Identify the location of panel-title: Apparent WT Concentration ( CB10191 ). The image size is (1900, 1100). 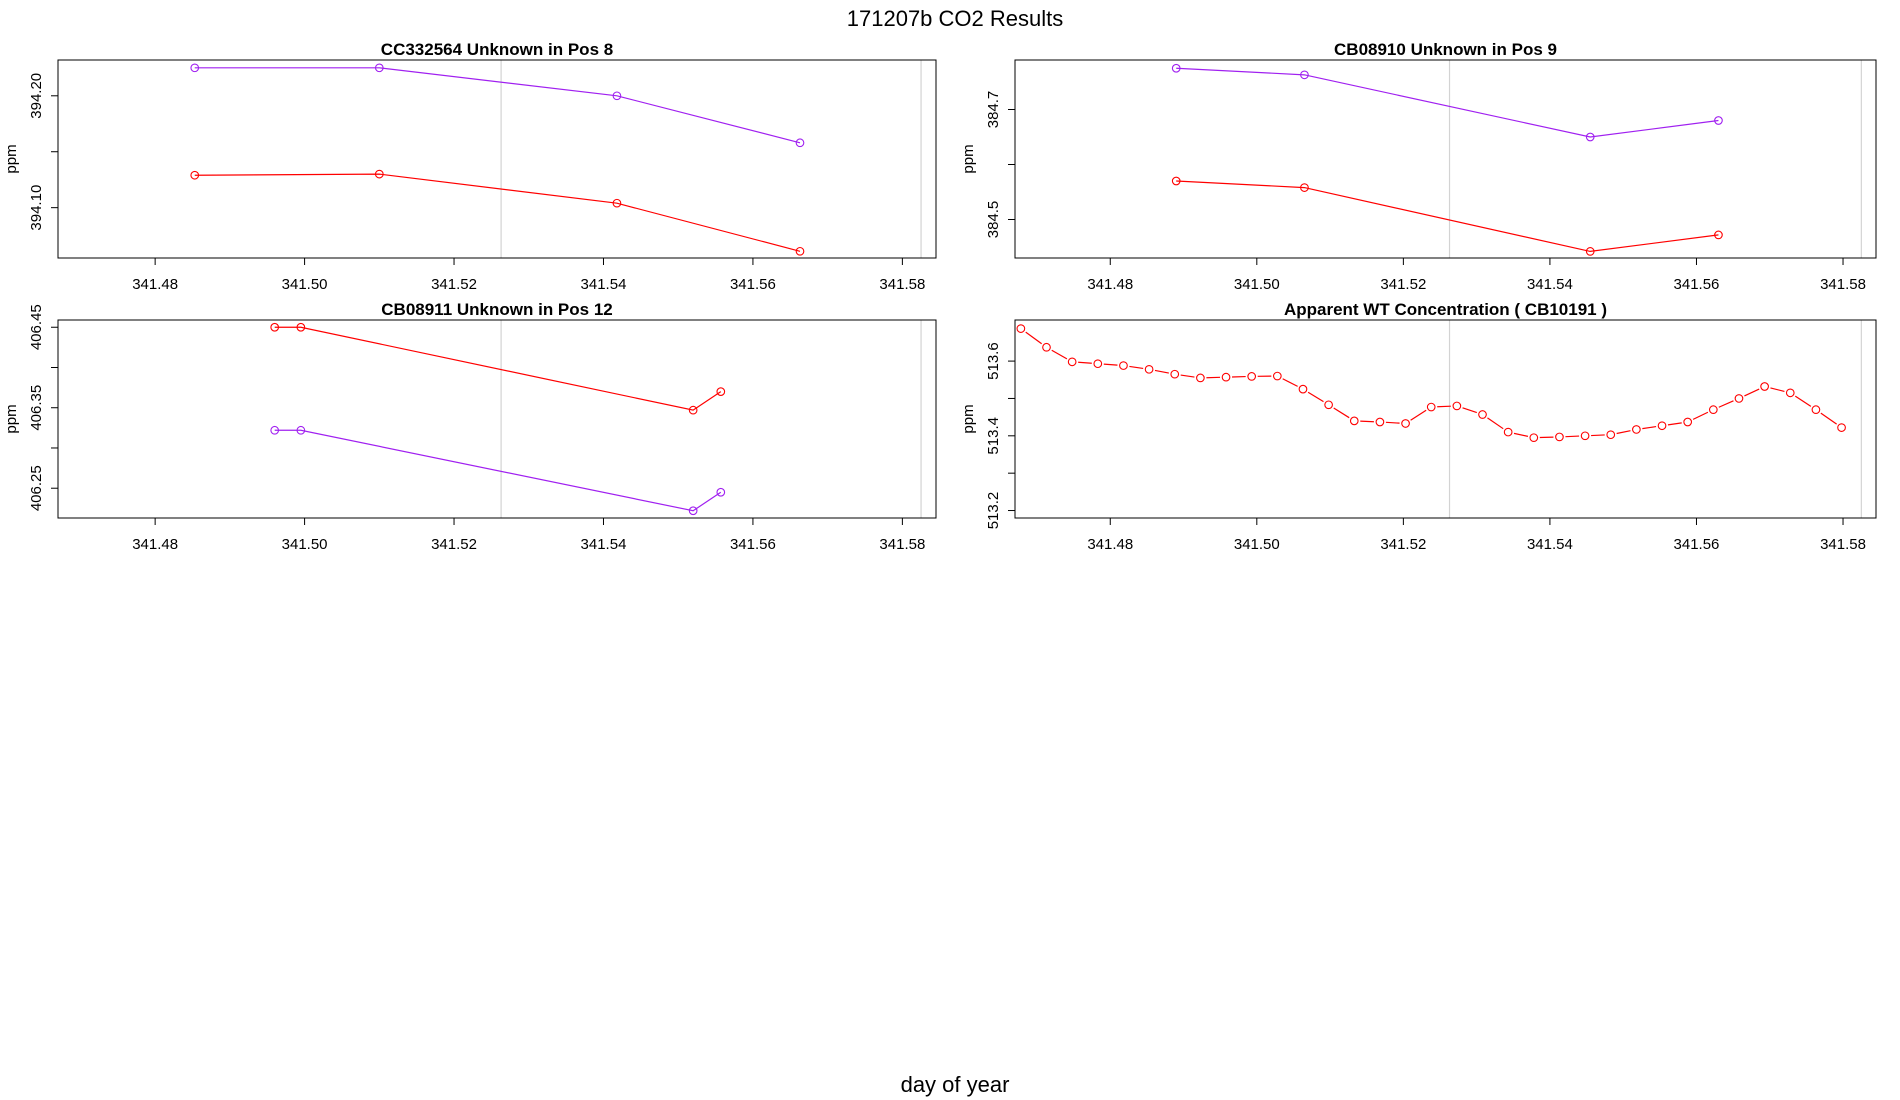
(1445, 309).